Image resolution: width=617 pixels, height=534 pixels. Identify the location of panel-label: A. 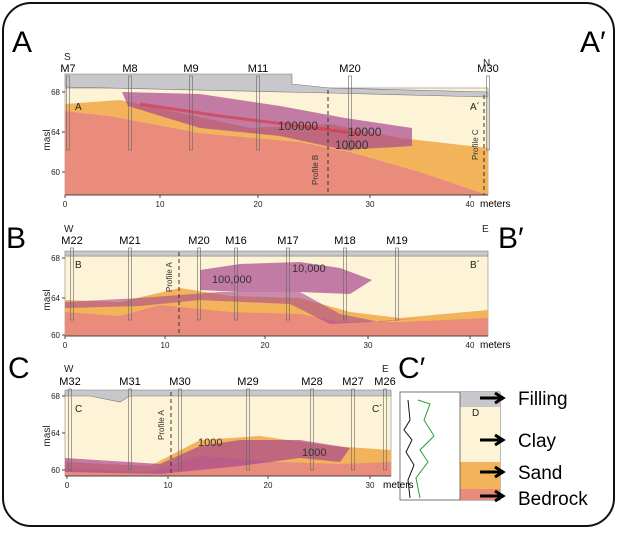
(22, 42).